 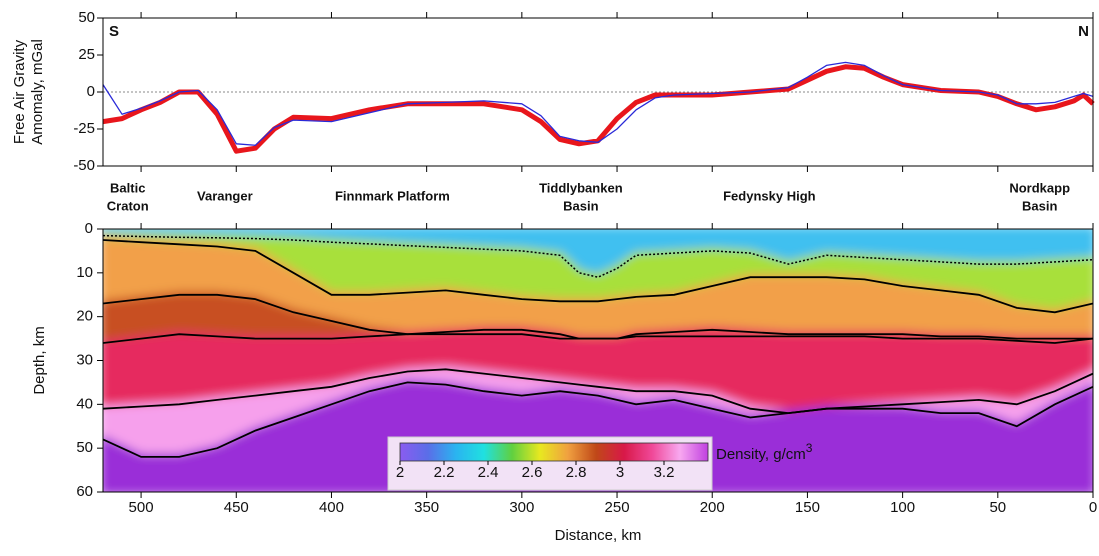 What do you see at coordinates (331, 507) in the screenshot?
I see `x-tick-label: 400` at bounding box center [331, 507].